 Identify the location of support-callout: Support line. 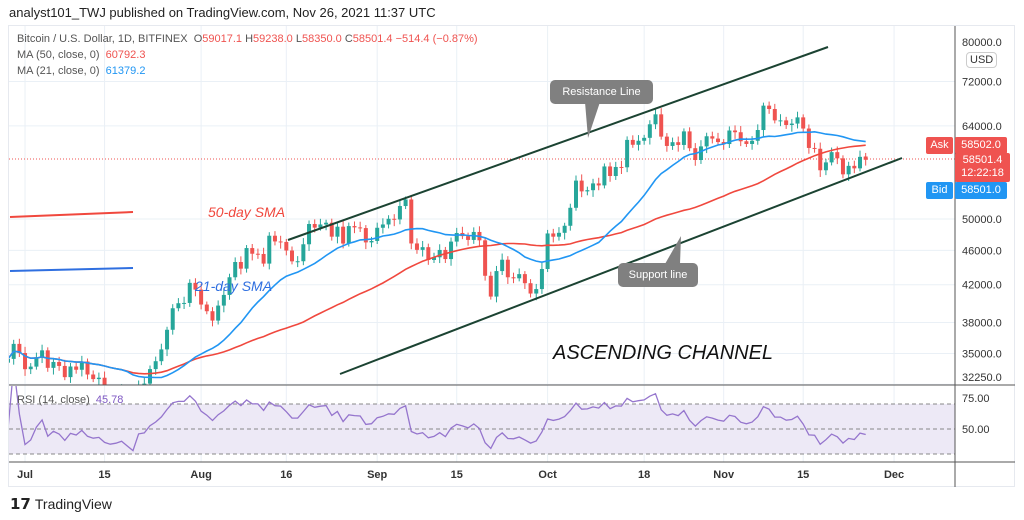
(658, 275).